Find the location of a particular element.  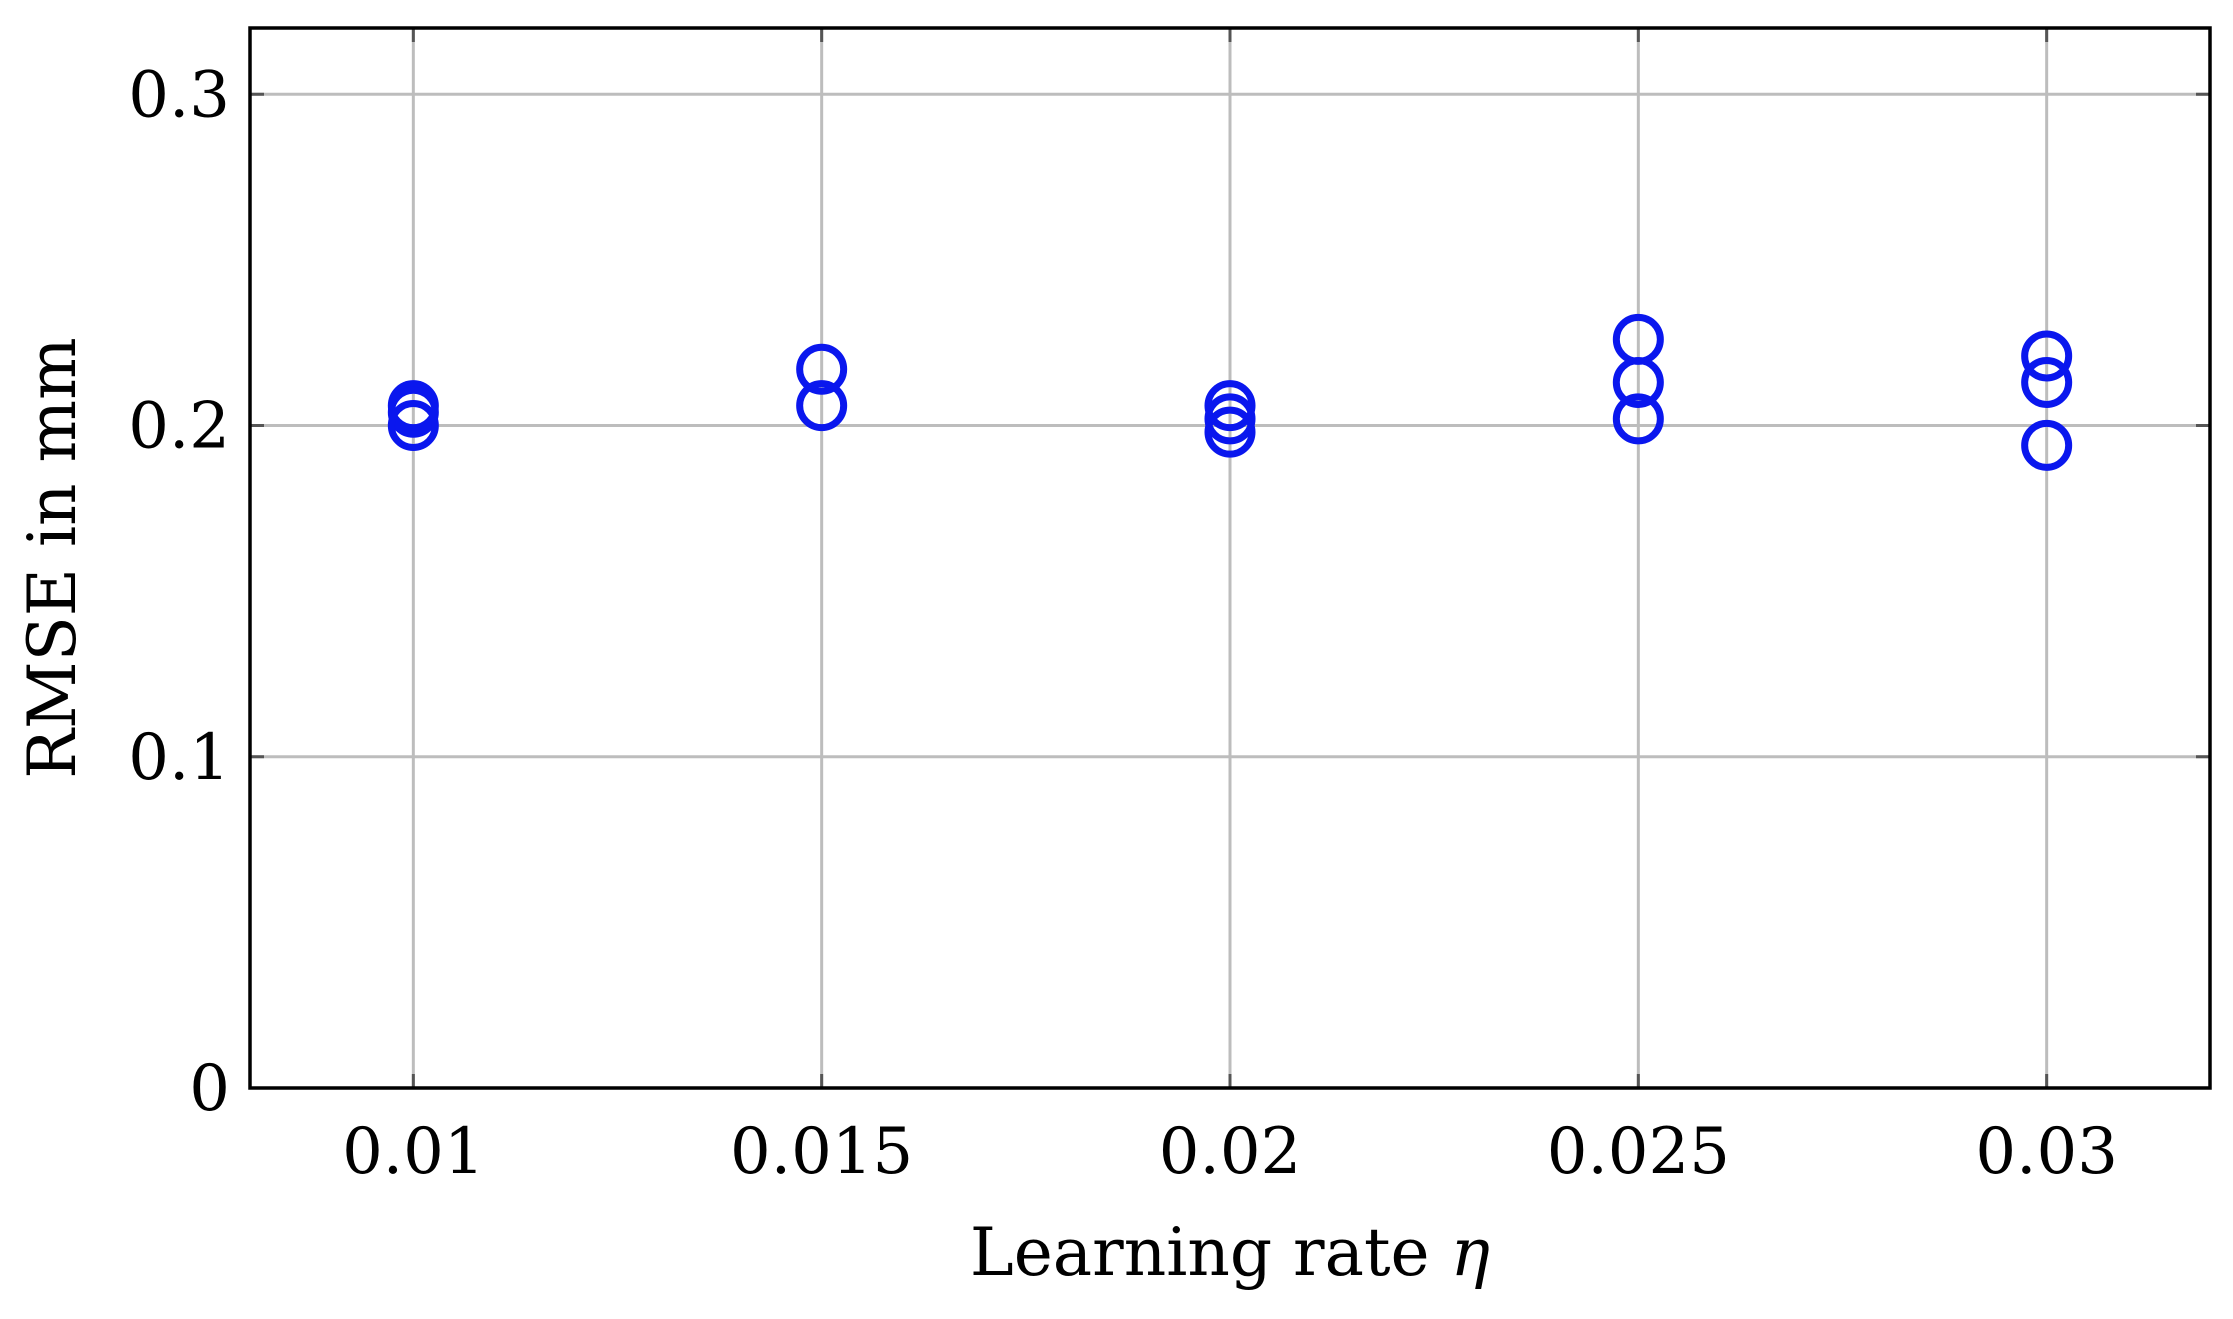

x-axis-label: Learning rate η is located at coordinates (1230, 1252).